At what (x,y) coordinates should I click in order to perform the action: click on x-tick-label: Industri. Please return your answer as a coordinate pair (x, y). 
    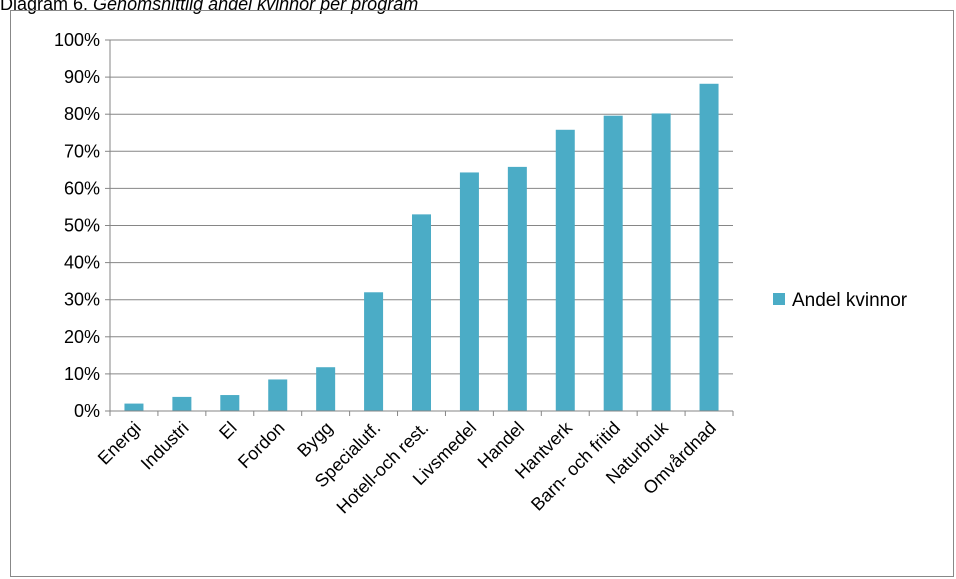
    Looking at the image, I should click on (165, 446).